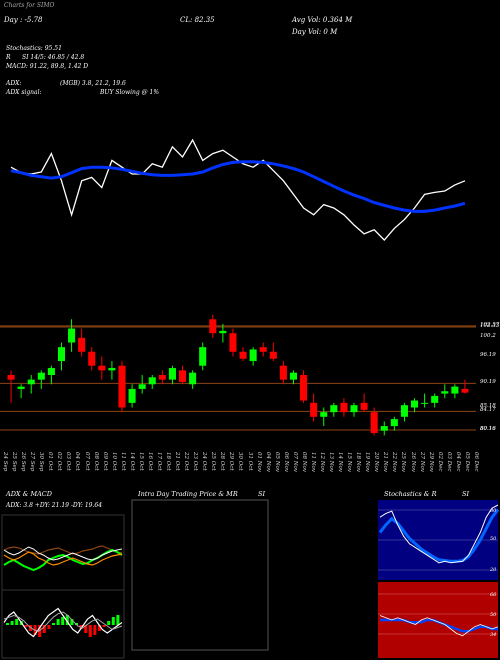 This screenshot has height=660, width=500. I want to click on date-tick-label: 02 Dec, so click(439, 462).